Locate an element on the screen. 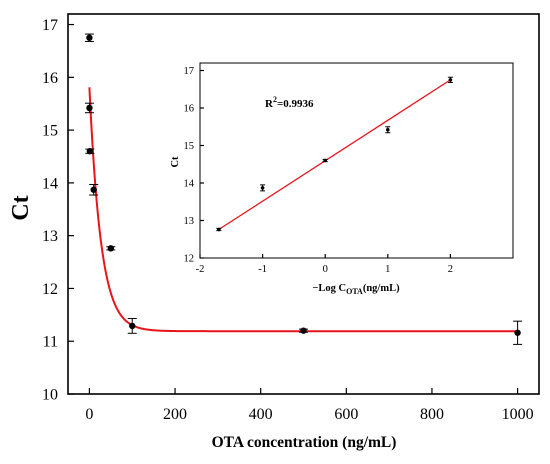 This screenshot has height=464, width=550. inset-x-tick-label: 1 is located at coordinates (387, 269).